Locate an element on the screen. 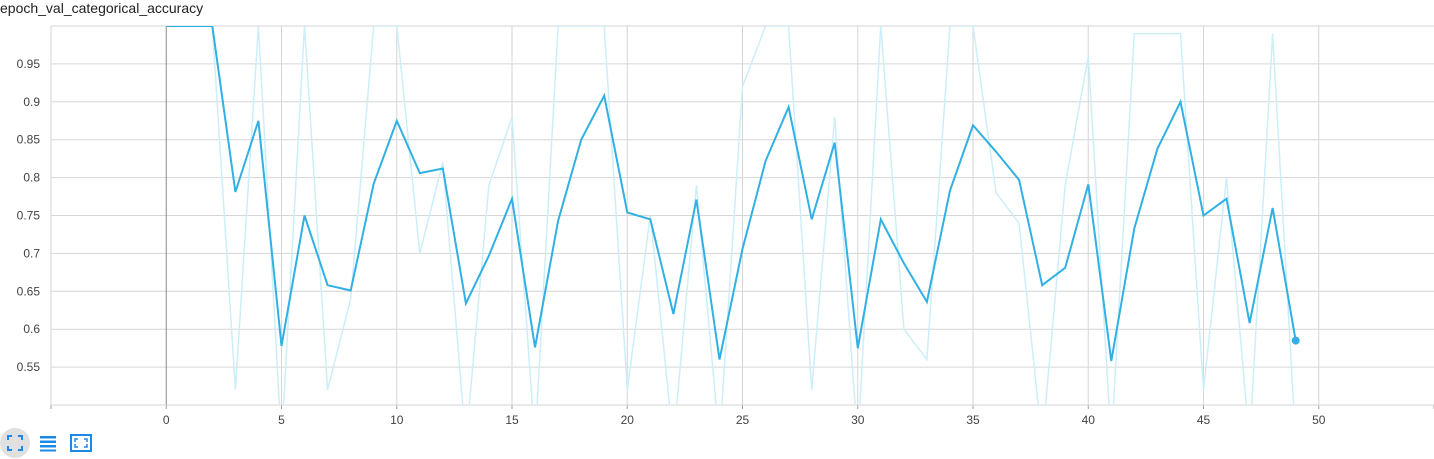  x-tick-label: 20 is located at coordinates (628, 420).